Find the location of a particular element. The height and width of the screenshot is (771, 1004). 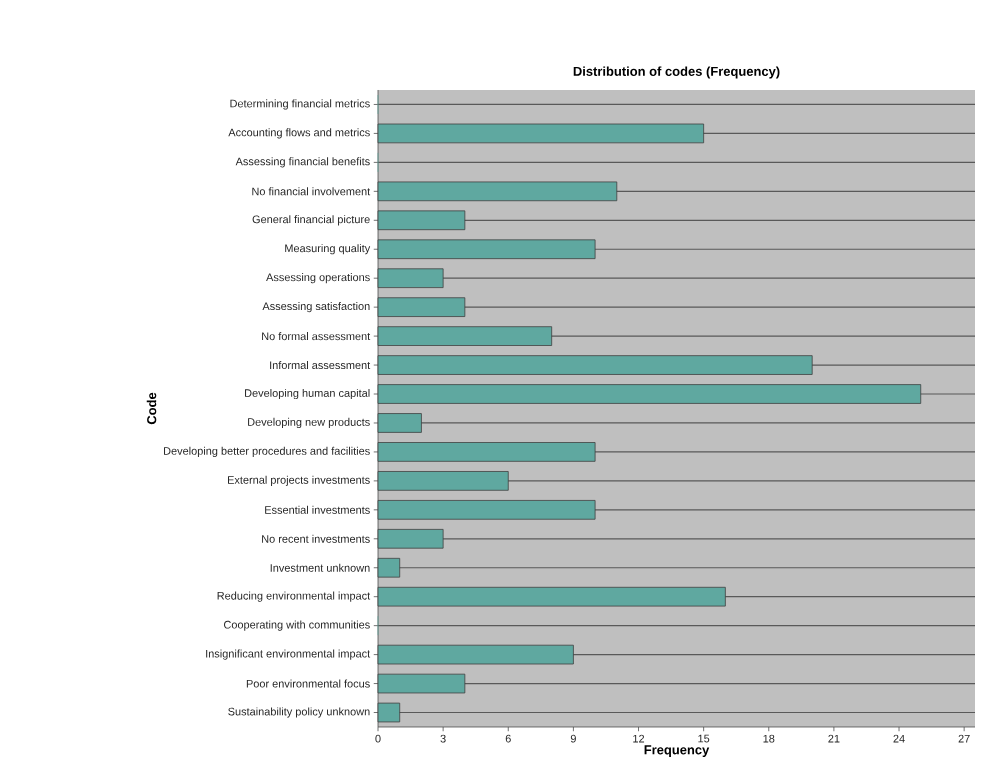

y-tick-label: Accounting flows and metrics is located at coordinates (299, 133).